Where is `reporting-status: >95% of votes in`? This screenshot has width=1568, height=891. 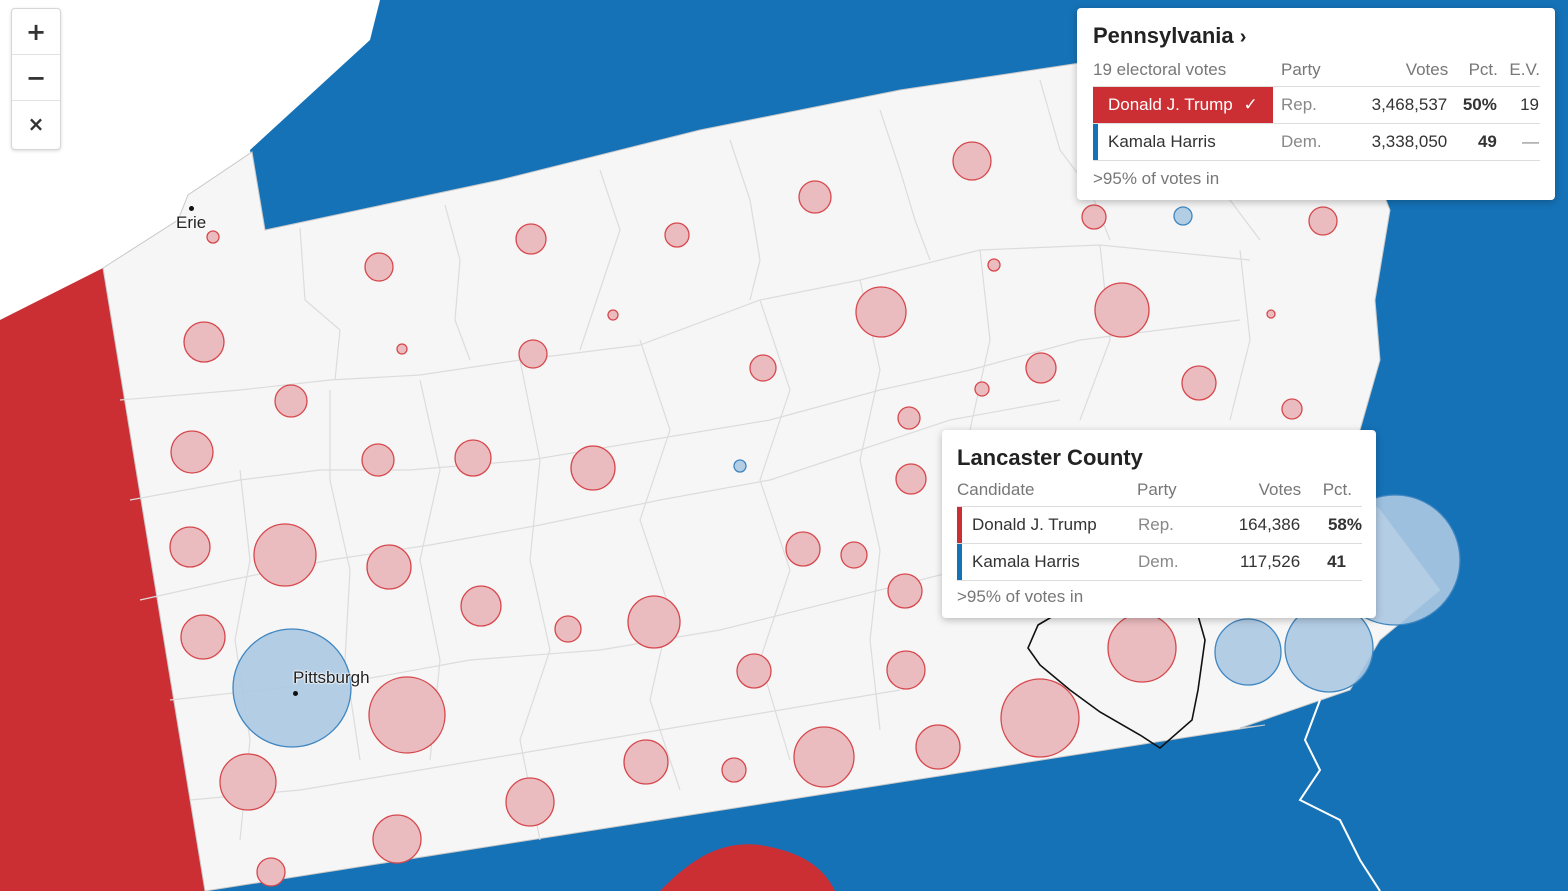 reporting-status: >95% of votes in is located at coordinates (1156, 178).